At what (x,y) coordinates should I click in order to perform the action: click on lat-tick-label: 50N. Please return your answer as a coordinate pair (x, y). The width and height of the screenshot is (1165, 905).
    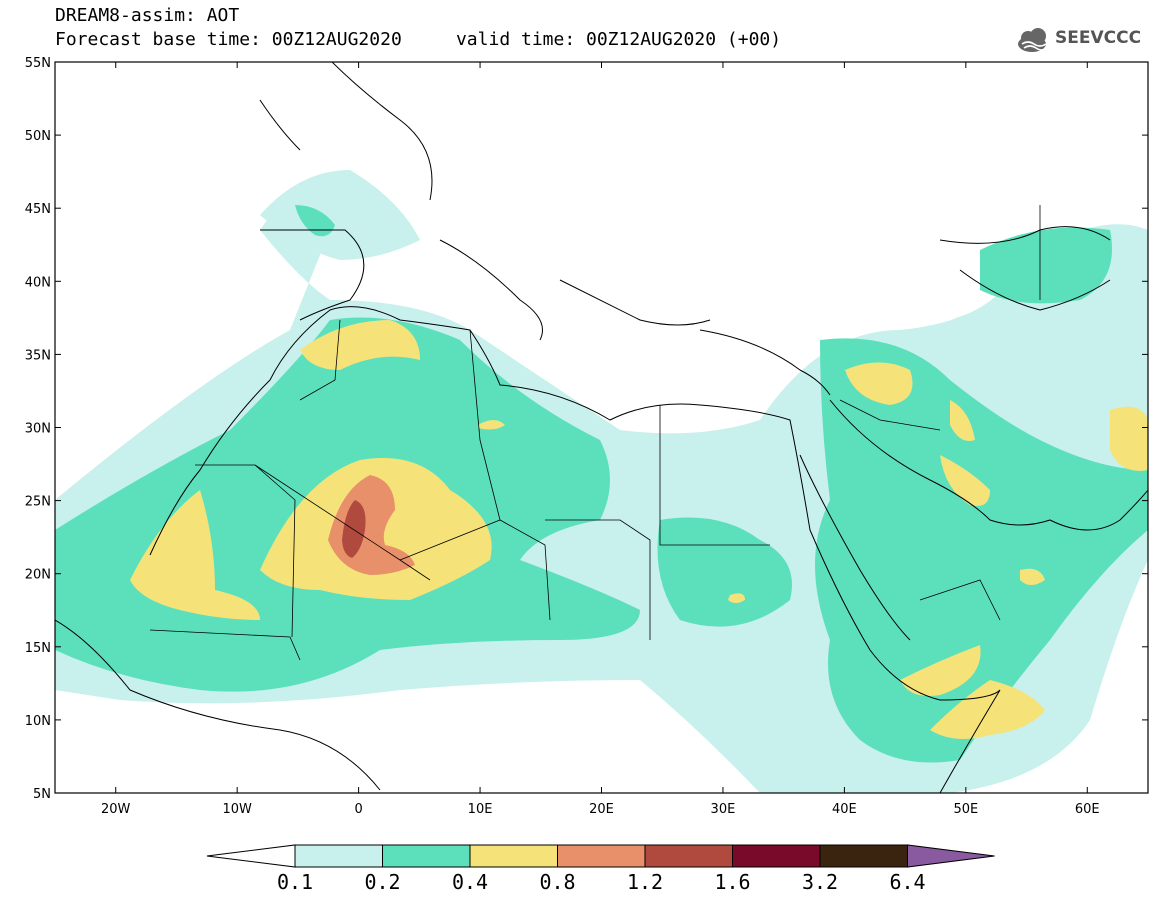
    Looking at the image, I should click on (38, 136).